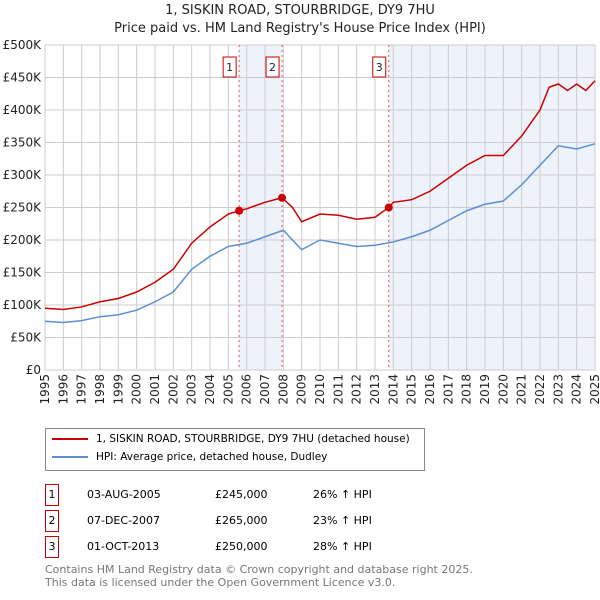  Describe the element at coordinates (412, 389) in the screenshot. I see `x-tick-label: 2015` at that location.